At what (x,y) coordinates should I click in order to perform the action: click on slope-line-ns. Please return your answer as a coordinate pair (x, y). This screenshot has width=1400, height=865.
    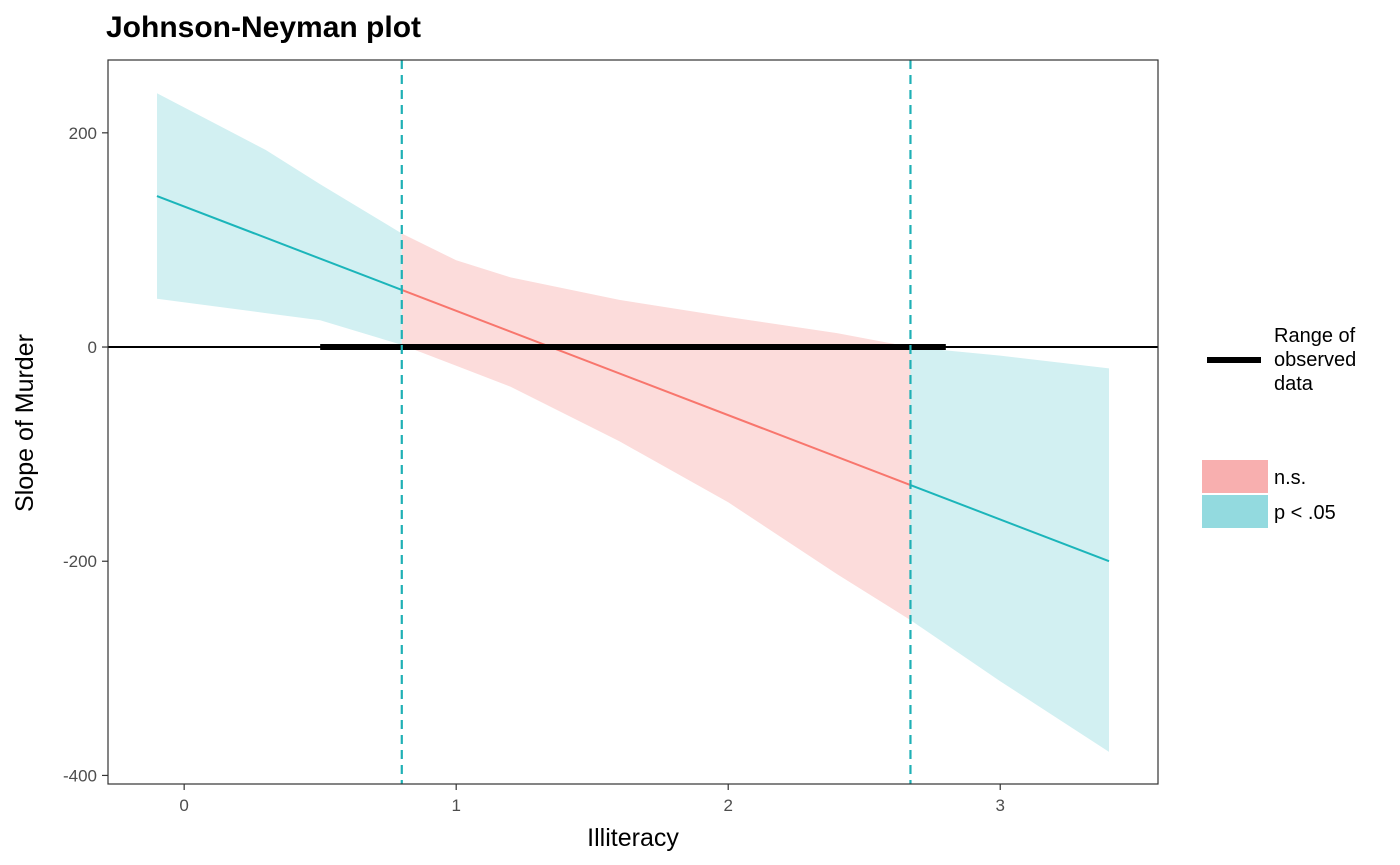
    Looking at the image, I should click on (656, 387).